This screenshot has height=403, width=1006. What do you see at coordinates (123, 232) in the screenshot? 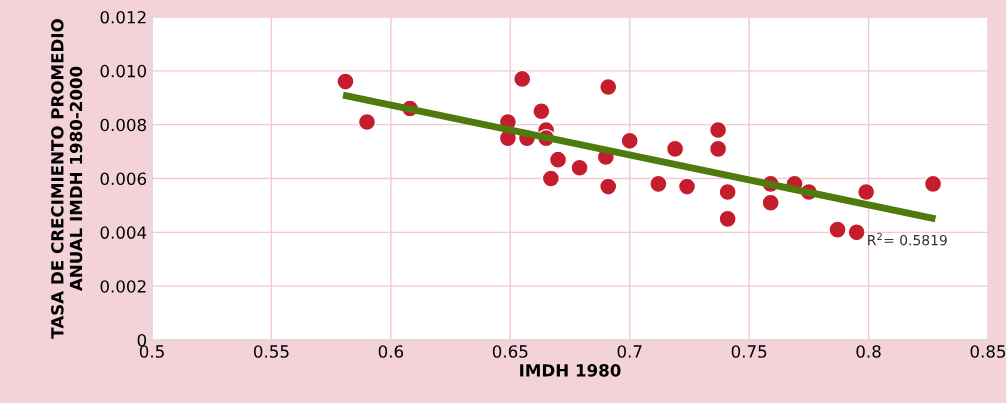
I see `y-tick-label: 0.004` at bounding box center [123, 232].